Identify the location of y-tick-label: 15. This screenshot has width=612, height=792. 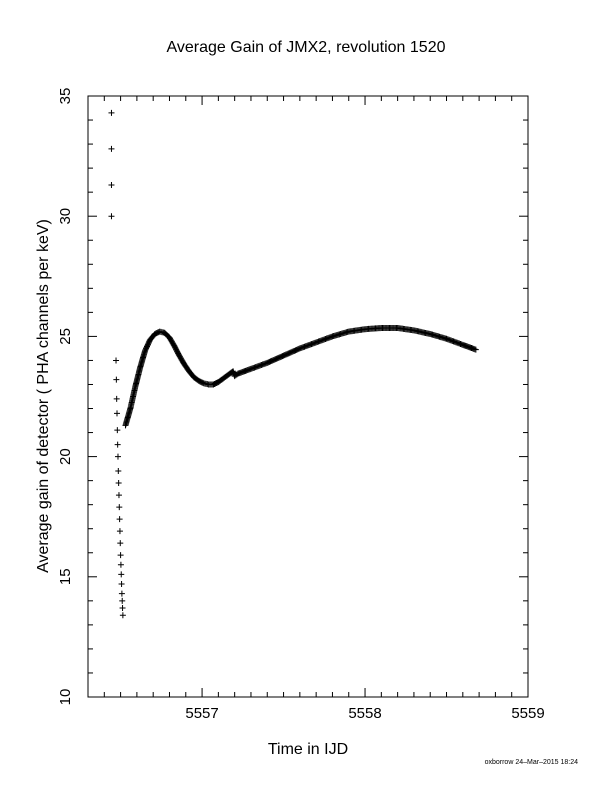
(65, 576).